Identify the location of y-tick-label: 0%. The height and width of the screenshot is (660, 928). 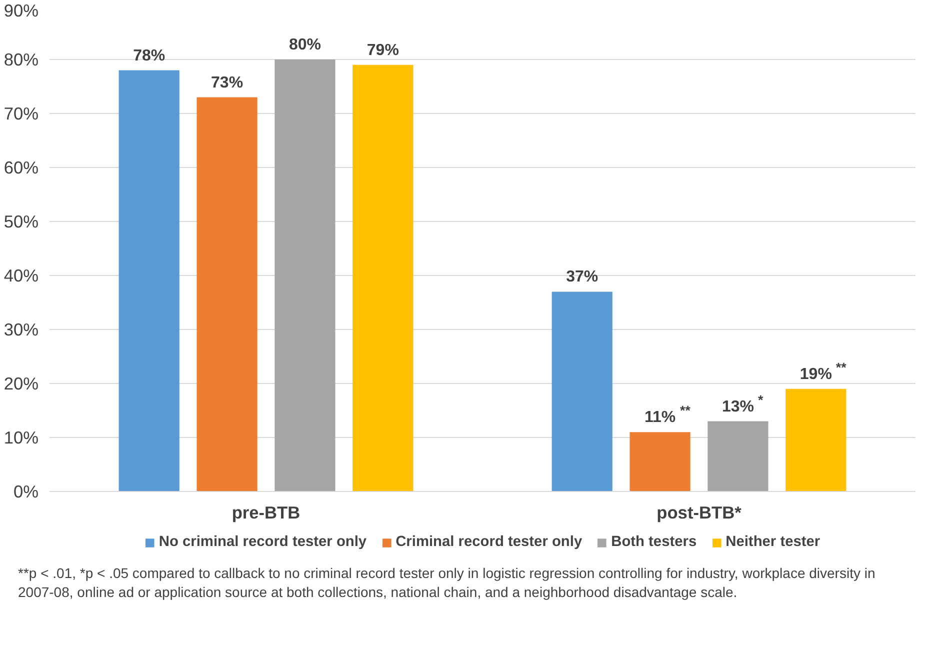
(25, 492).